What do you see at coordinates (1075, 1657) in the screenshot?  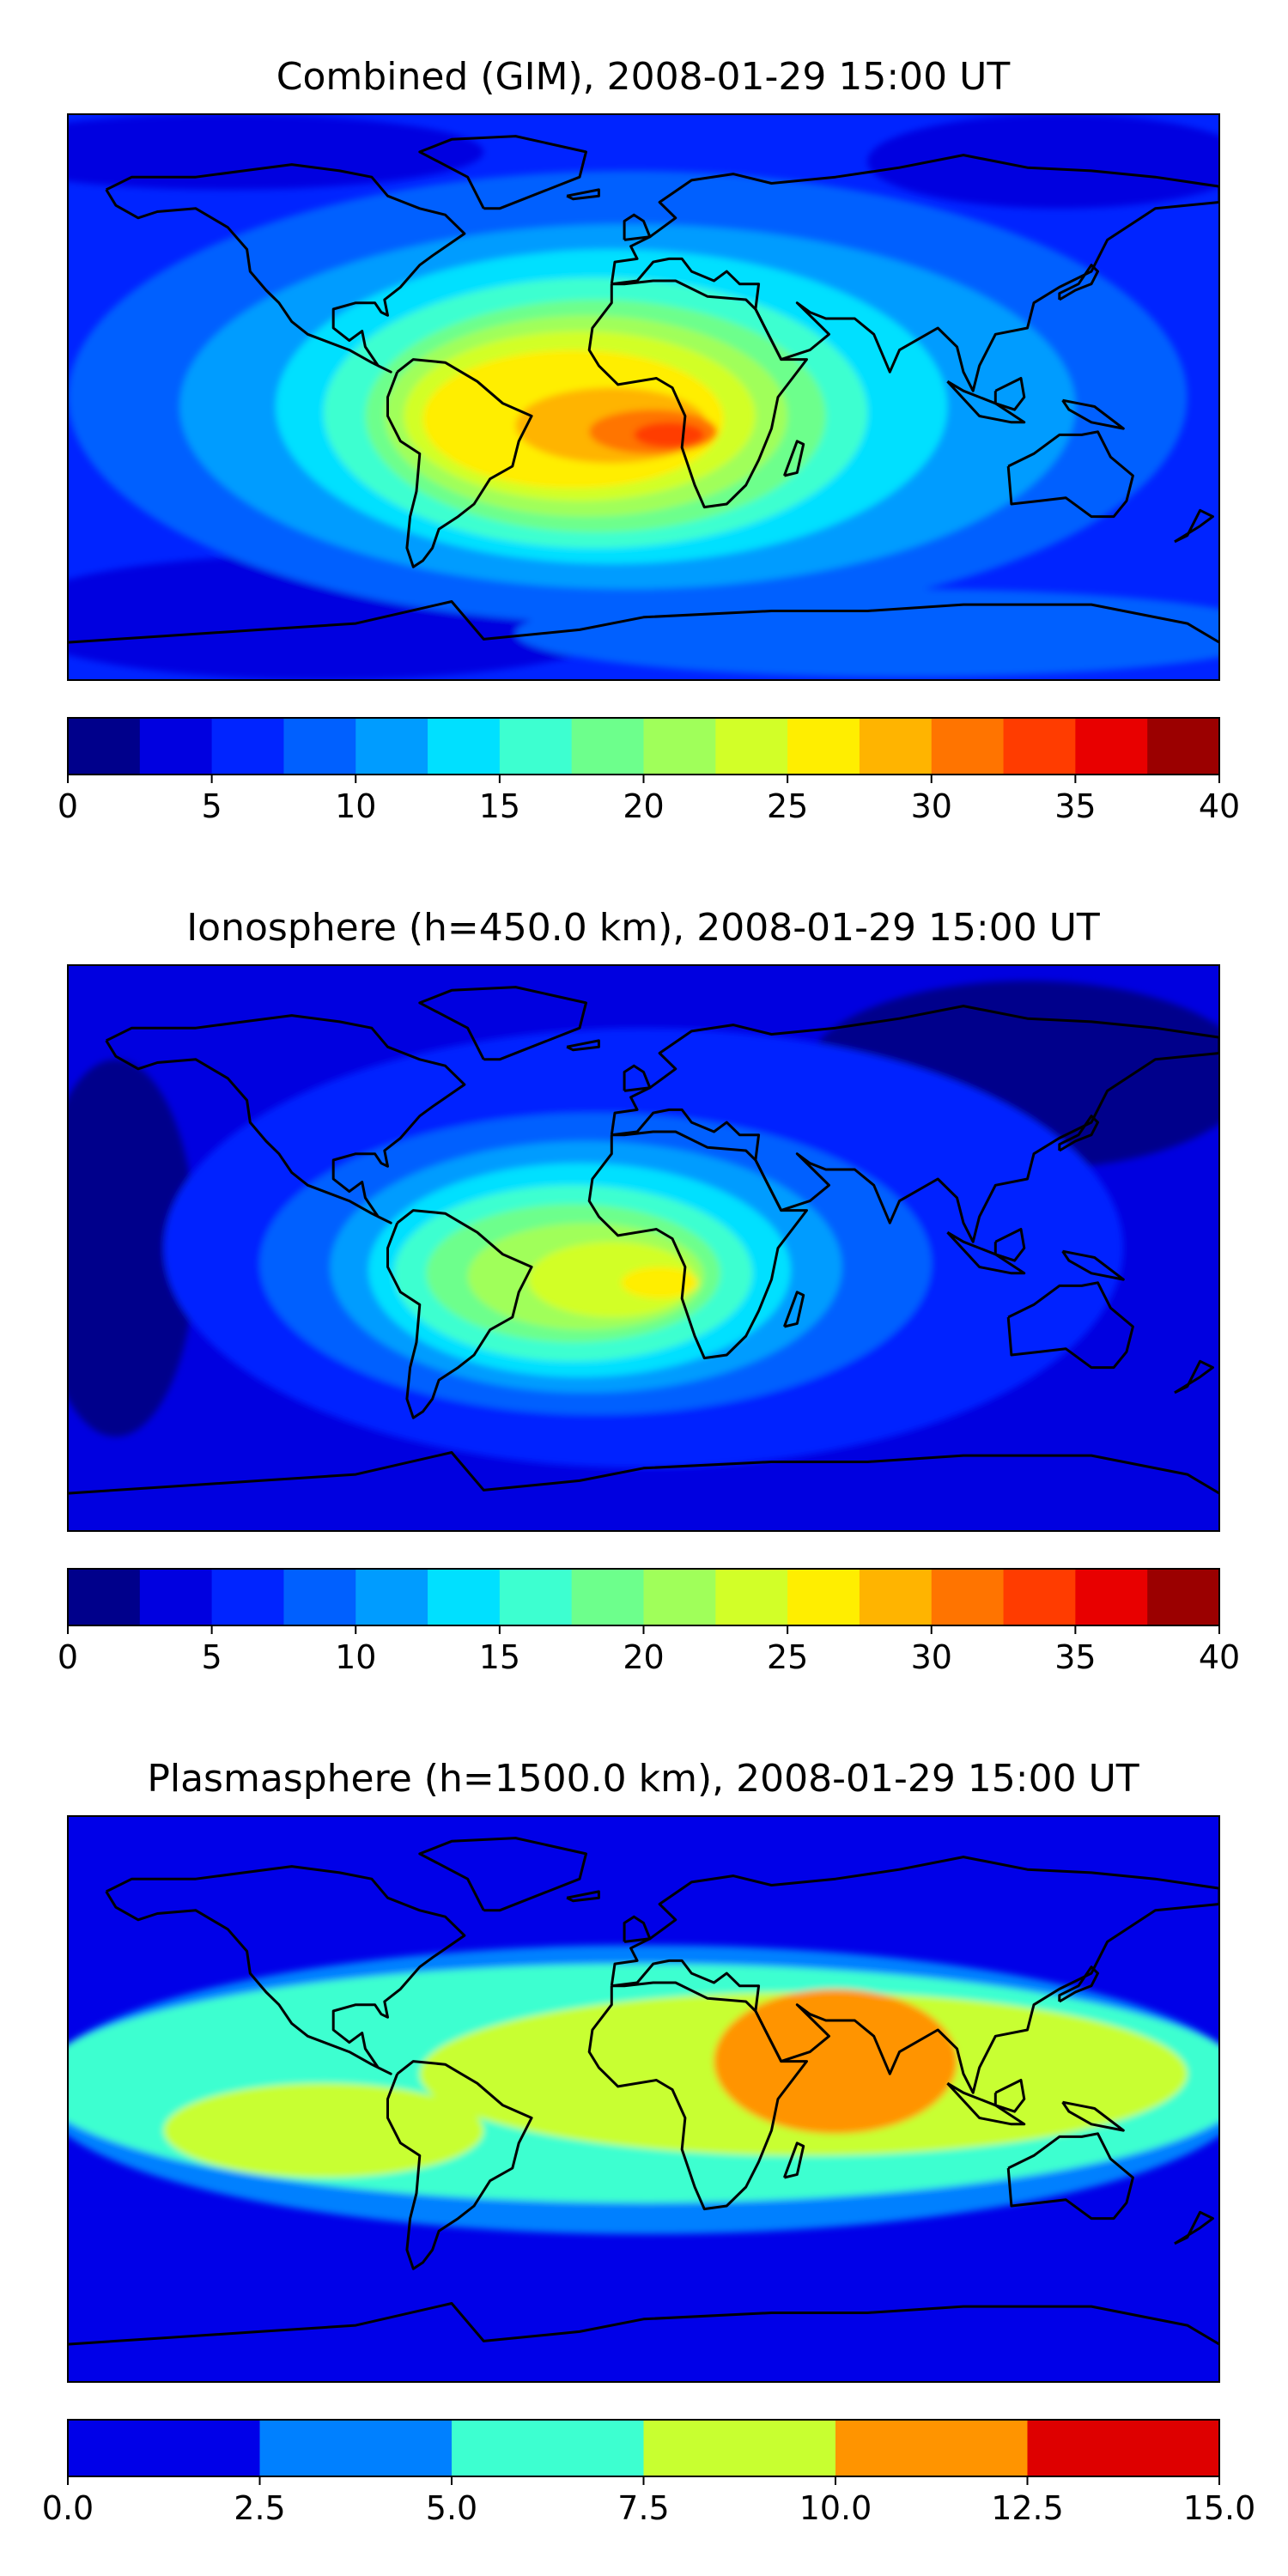 I see `colorbar-tick-label: 35` at bounding box center [1075, 1657].